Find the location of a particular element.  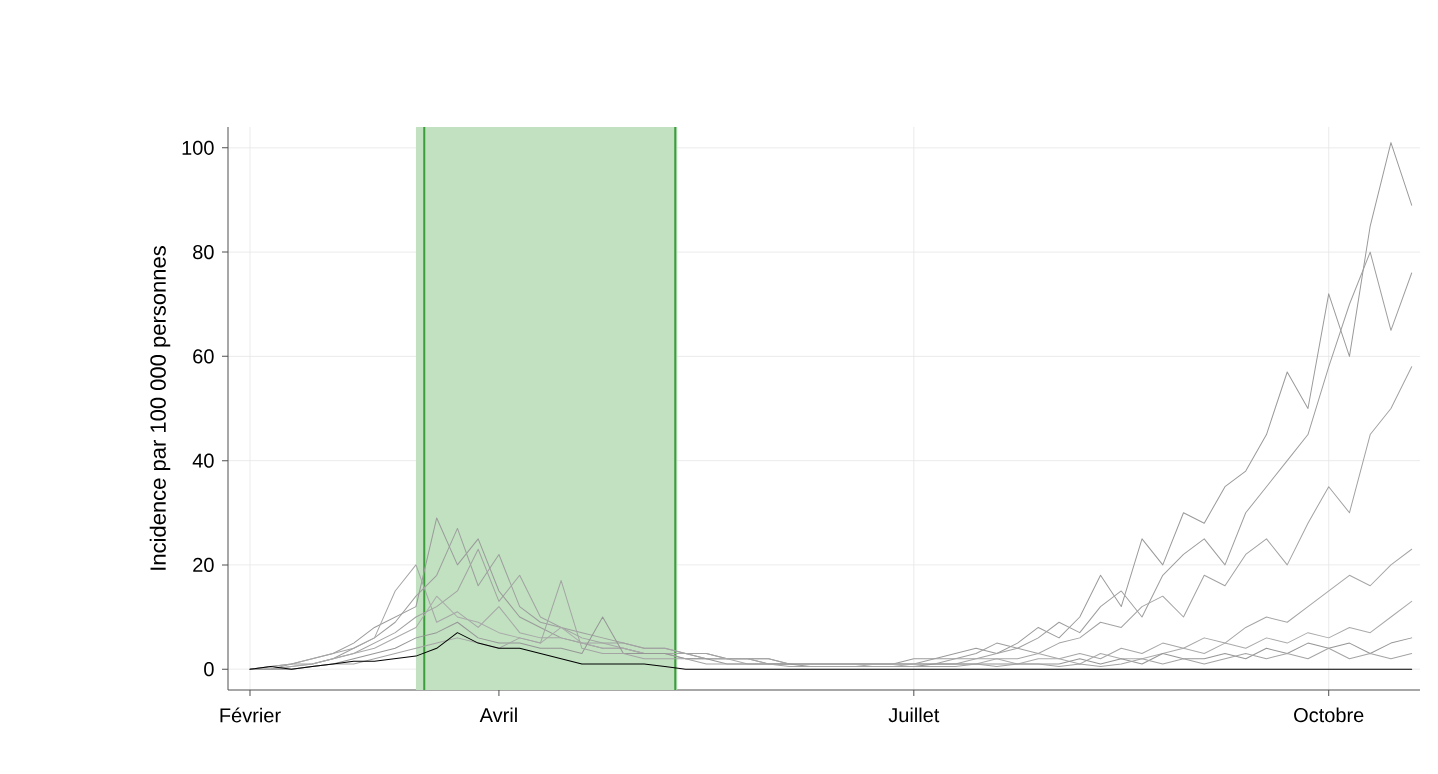

x-tick-label: Juillet is located at coordinates (914, 715).